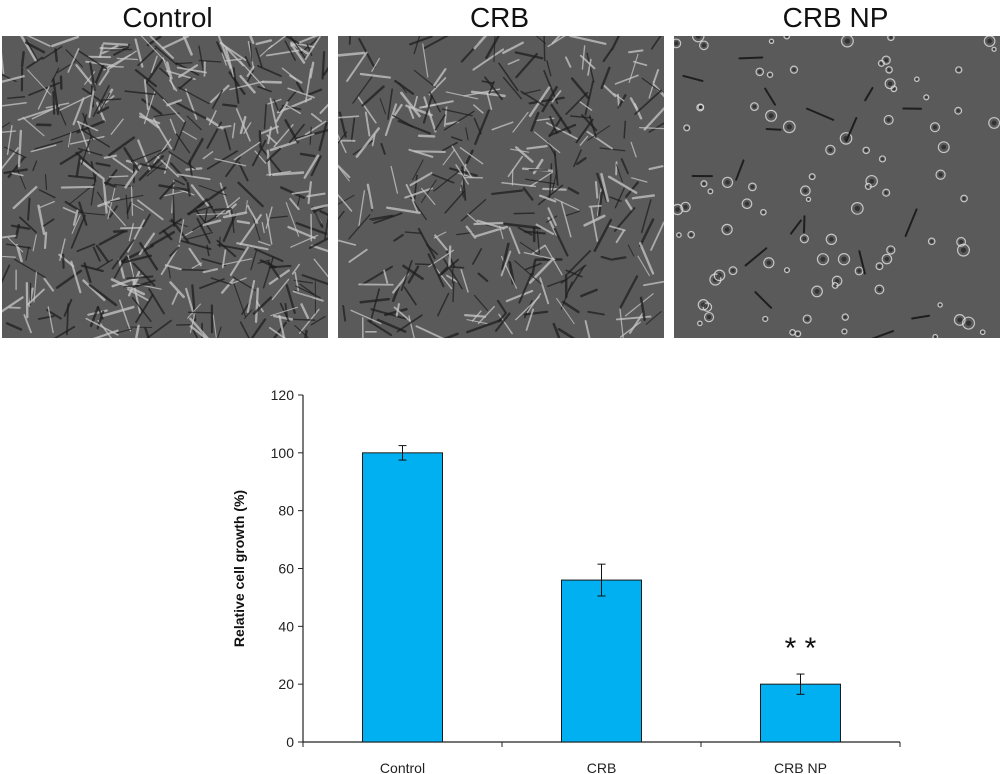 Image resolution: width=1000 pixels, height=774 pixels. What do you see at coordinates (286, 569) in the screenshot?
I see `y-tick-label: 60` at bounding box center [286, 569].